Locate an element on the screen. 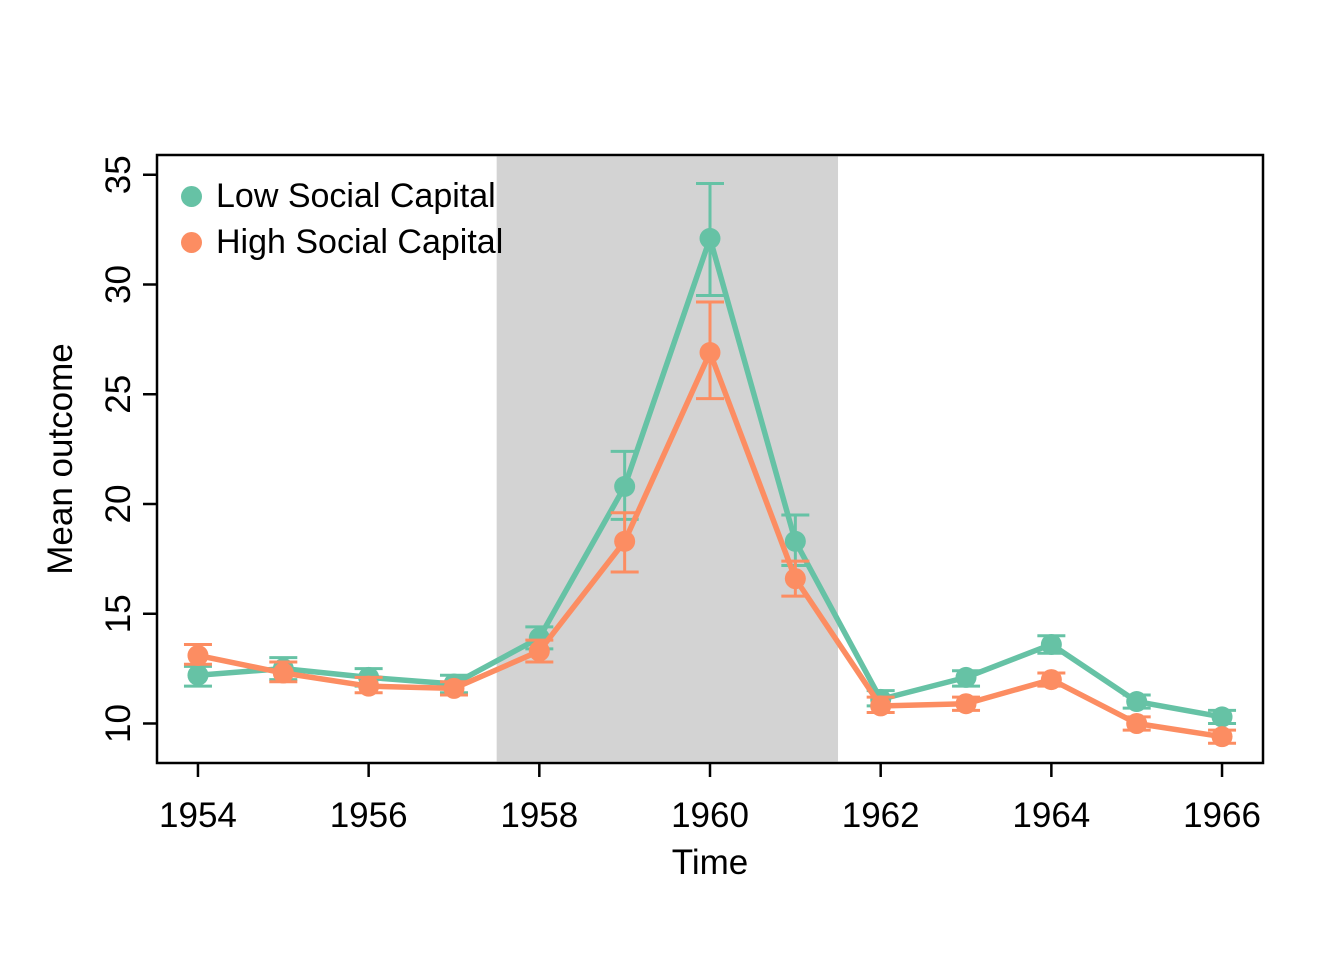  legend-marker-high-icon is located at coordinates (191, 242).